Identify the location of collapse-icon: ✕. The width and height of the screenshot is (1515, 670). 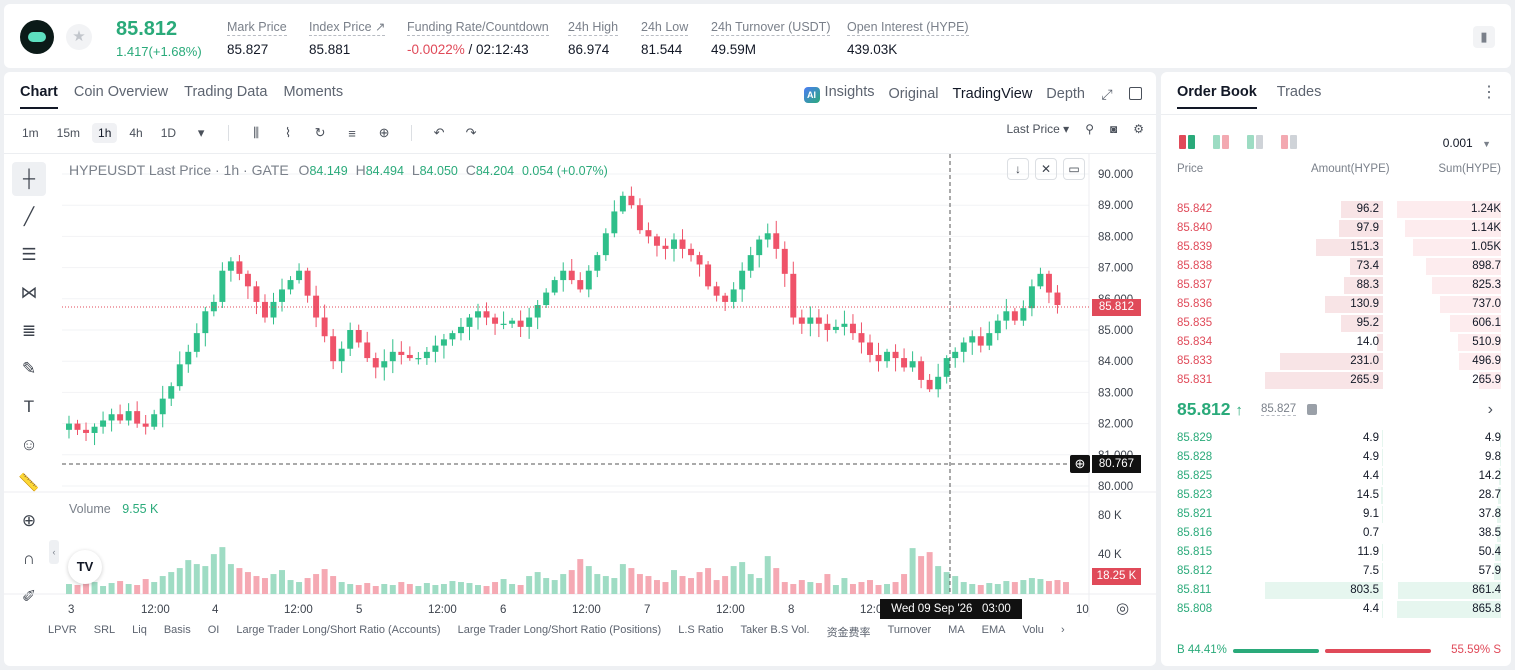
(1046, 169).